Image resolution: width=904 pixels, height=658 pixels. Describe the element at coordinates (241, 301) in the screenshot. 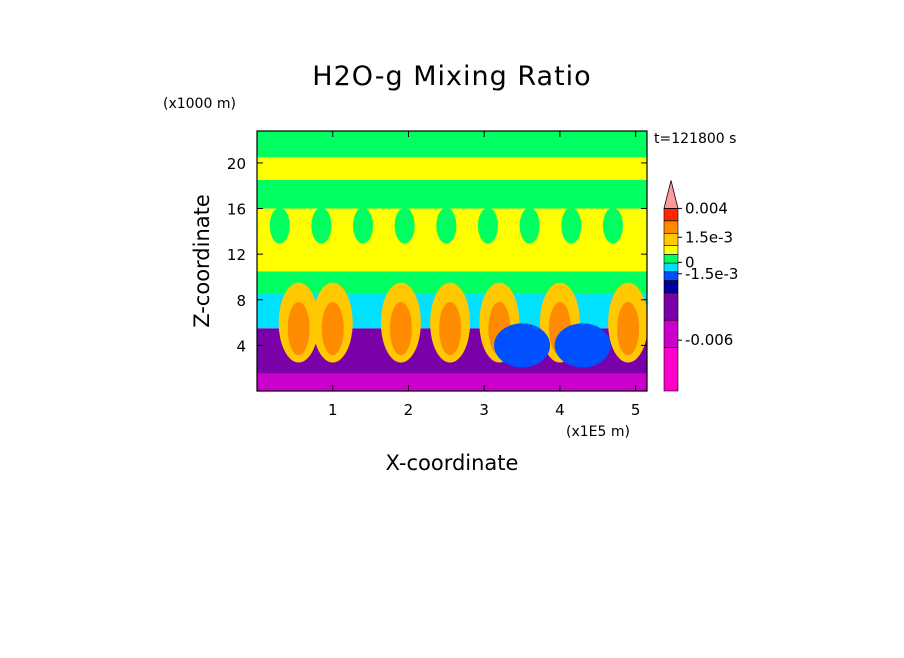

I see `y-tick-label: 8` at that location.